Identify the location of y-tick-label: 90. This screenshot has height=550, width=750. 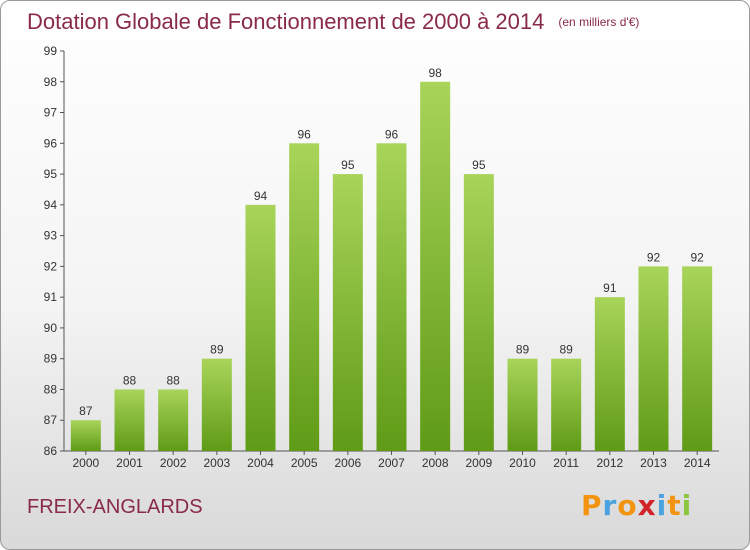
(51, 328).